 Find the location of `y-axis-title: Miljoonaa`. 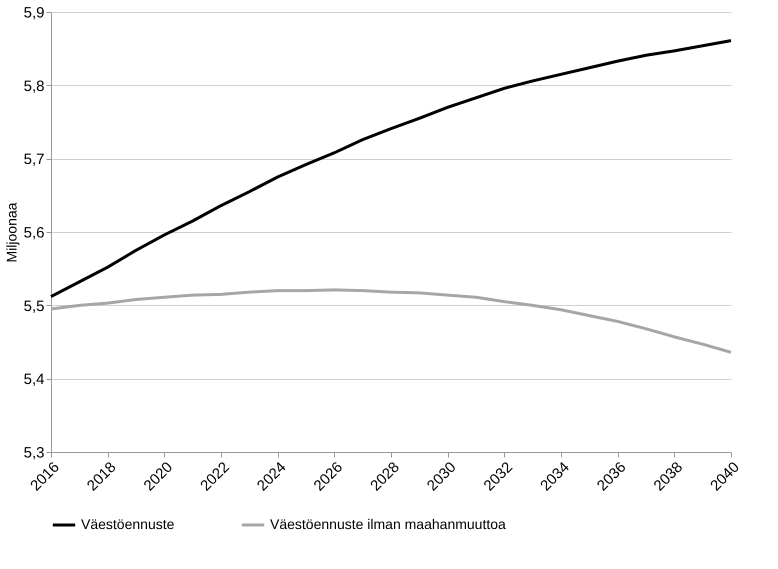

y-axis-title: Miljoonaa is located at coordinates (12, 232).